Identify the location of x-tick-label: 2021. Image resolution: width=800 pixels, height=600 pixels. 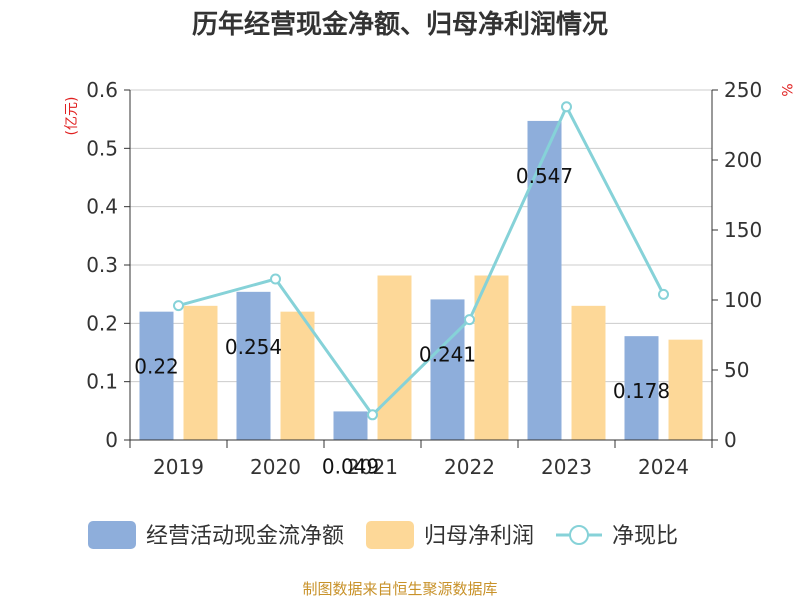
(372, 467).